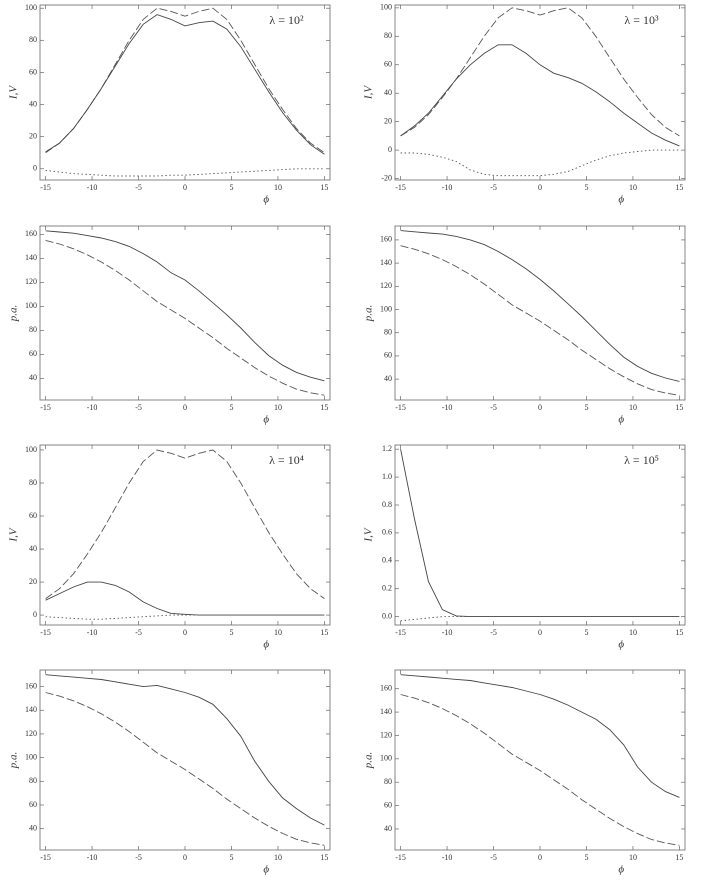  I want to click on annotation: λ = 10², so click(286, 20).